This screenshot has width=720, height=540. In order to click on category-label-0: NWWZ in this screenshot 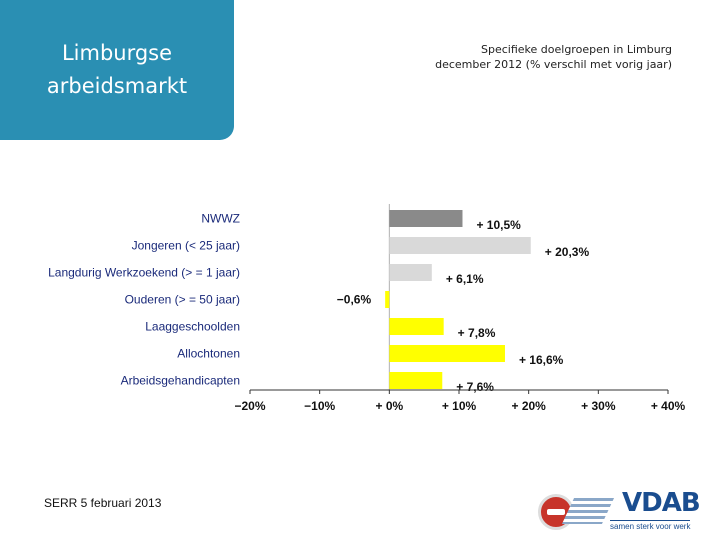, I will do `click(220, 219)`.